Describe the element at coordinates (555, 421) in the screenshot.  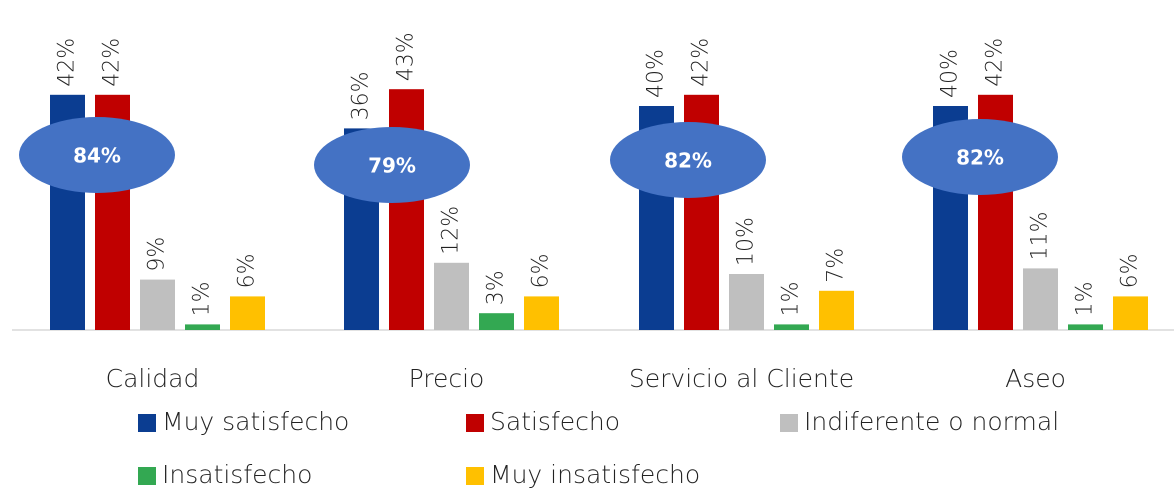
I see `legend-label: Satisfecho` at that location.